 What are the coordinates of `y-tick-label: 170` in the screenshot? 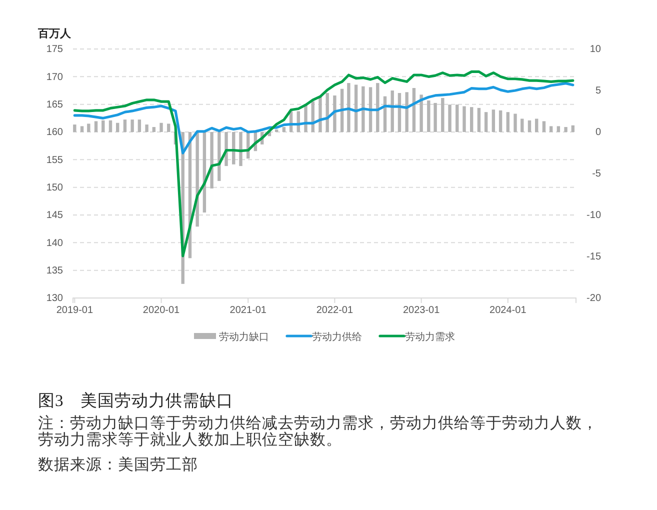 It's located at (55, 77).